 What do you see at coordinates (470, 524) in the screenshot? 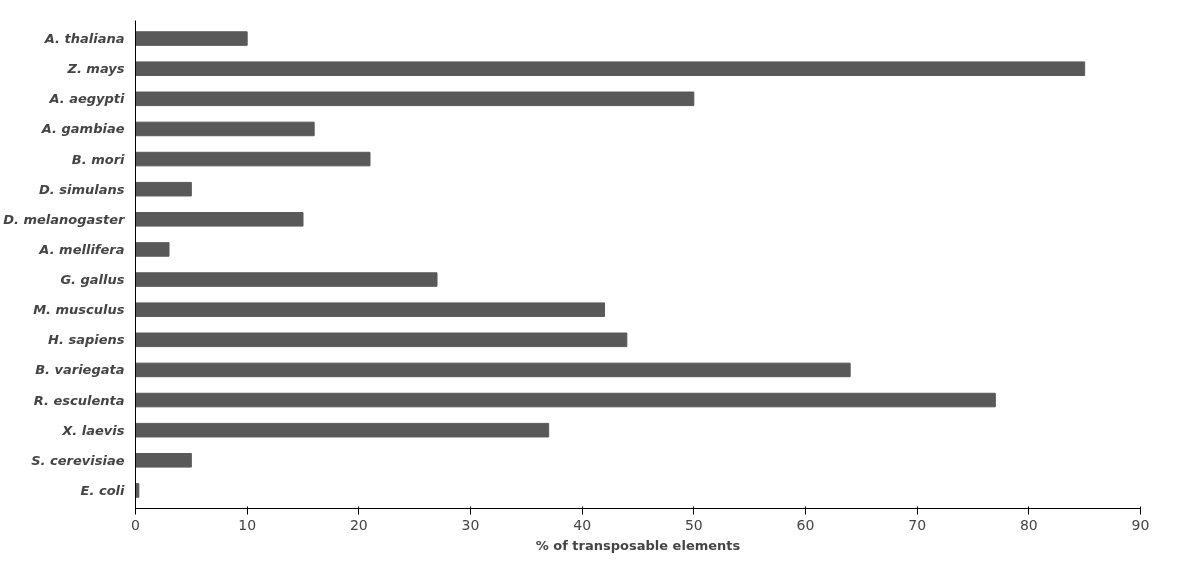
I see `x-tick-label: 30` at bounding box center [470, 524].